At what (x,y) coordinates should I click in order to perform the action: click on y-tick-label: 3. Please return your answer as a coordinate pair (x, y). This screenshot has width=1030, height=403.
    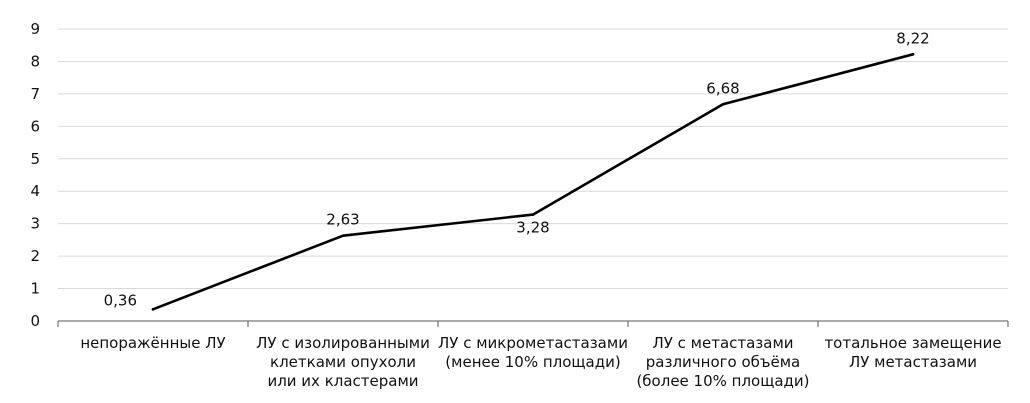
    Looking at the image, I should click on (35, 224).